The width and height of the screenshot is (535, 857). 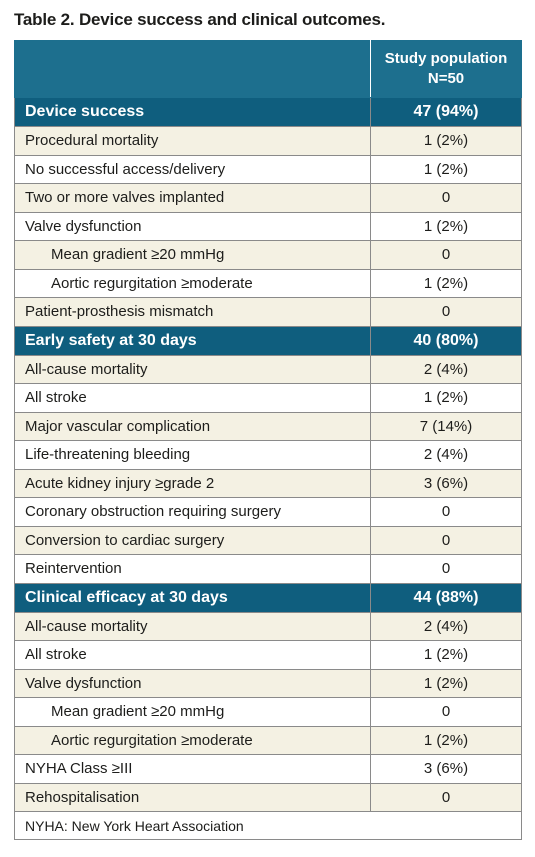 I want to click on table-row: Two or more valves implanted 0, so click(x=268, y=198).